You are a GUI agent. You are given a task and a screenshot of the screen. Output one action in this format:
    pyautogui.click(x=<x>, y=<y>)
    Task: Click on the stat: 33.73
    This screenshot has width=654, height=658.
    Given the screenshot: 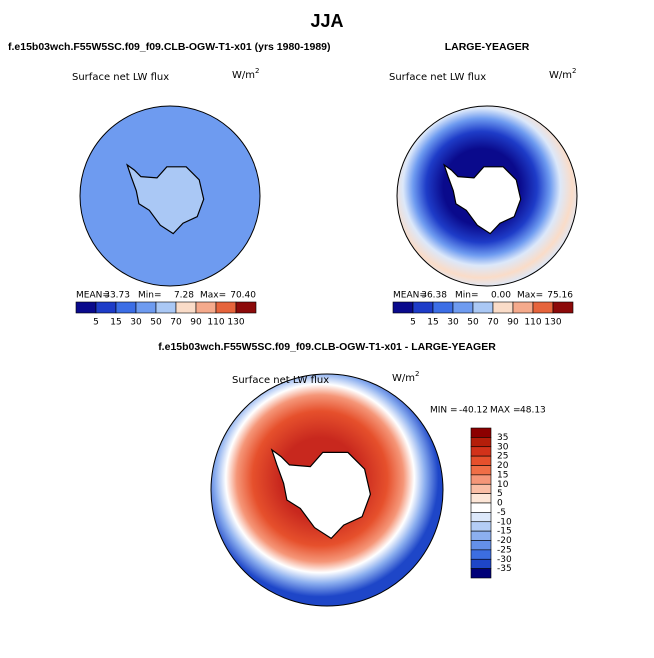 What is the action you would take?
    pyautogui.click(x=117, y=296)
    